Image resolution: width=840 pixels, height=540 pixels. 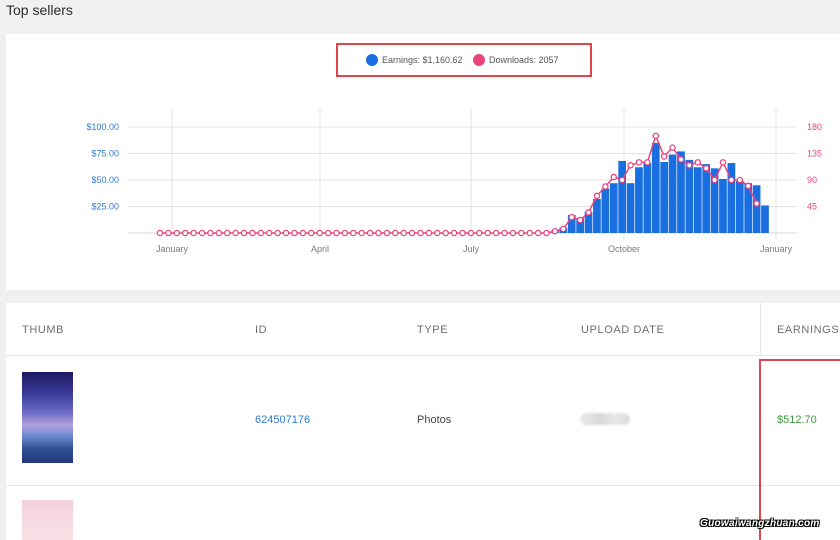 I want to click on asset-id-link: 624507176, so click(x=283, y=420).